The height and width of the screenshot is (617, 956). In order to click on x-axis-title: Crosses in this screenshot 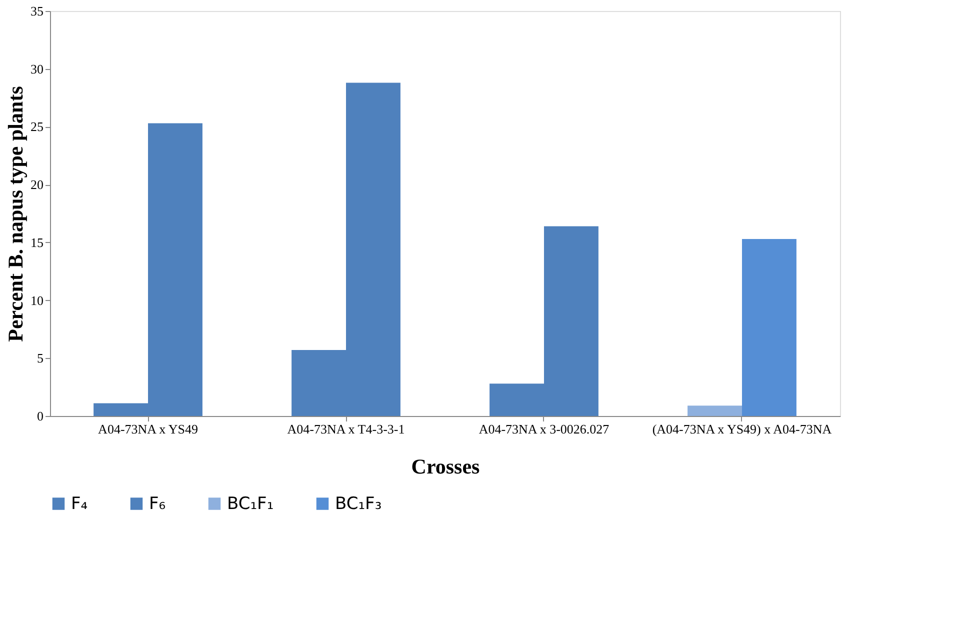, I will do `click(445, 466)`.